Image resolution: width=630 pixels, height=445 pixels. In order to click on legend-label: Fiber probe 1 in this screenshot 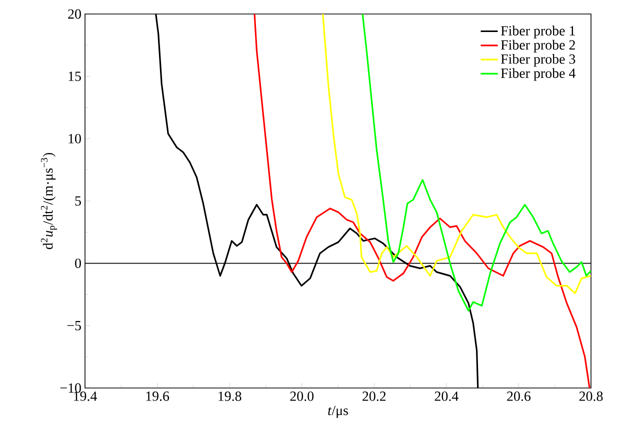, I will do `click(537, 32)`.